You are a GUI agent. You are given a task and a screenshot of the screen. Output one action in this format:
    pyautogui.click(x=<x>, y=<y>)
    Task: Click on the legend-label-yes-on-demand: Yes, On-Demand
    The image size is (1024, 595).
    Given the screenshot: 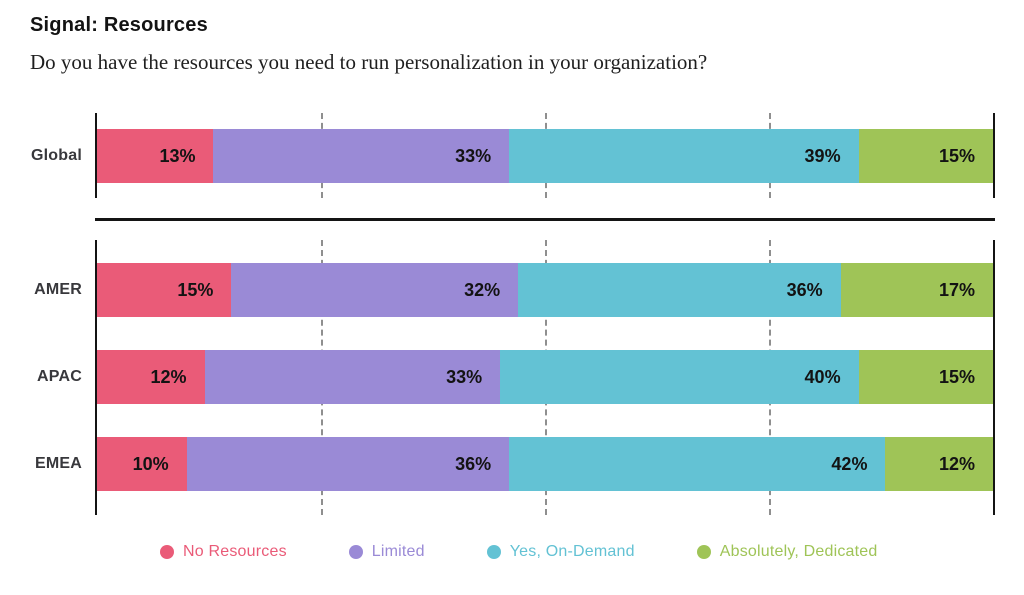 What is the action you would take?
    pyautogui.click(x=572, y=551)
    